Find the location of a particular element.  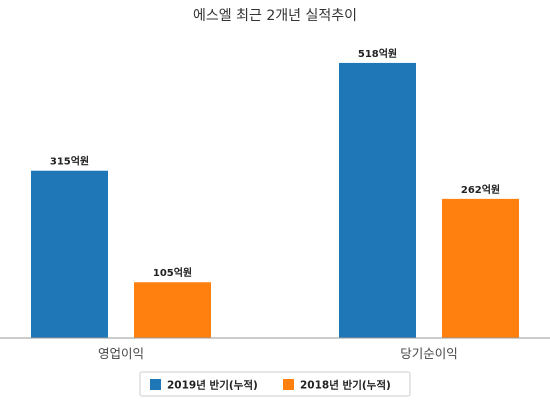

legend-label: 2018년 반기(누적) is located at coordinates (345, 385).